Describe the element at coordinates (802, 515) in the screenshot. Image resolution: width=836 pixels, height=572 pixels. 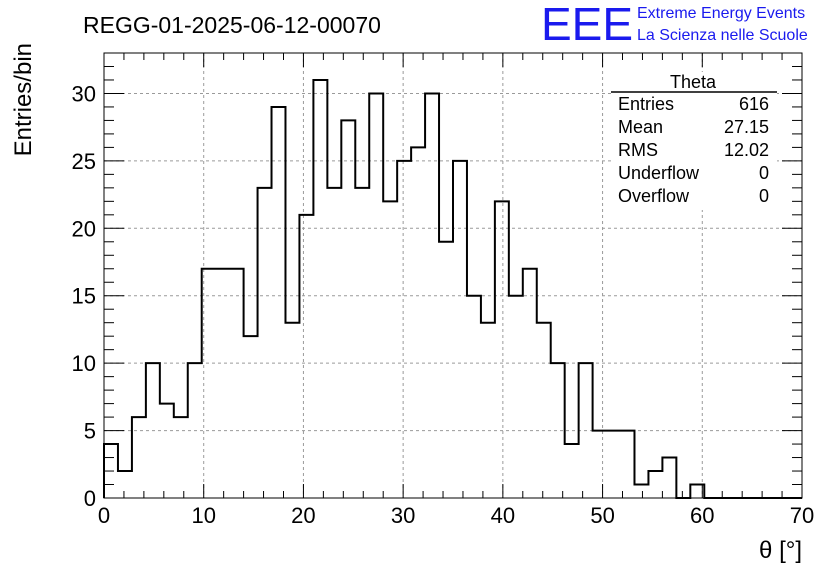
I see `x-tick-label: 70` at that location.